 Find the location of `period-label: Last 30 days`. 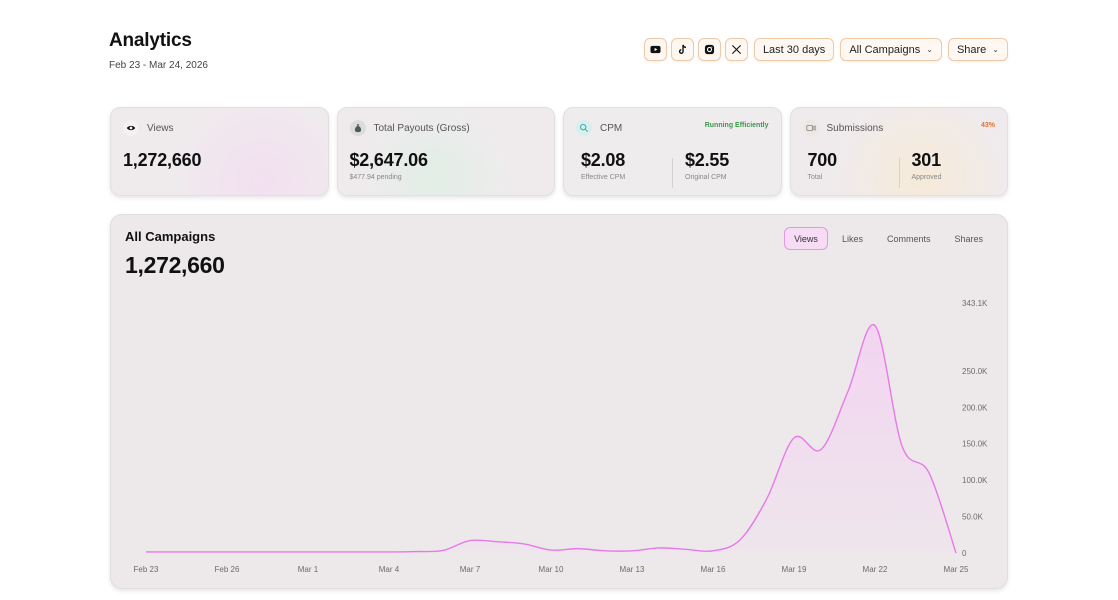

period-label: Last 30 days is located at coordinates (794, 49).